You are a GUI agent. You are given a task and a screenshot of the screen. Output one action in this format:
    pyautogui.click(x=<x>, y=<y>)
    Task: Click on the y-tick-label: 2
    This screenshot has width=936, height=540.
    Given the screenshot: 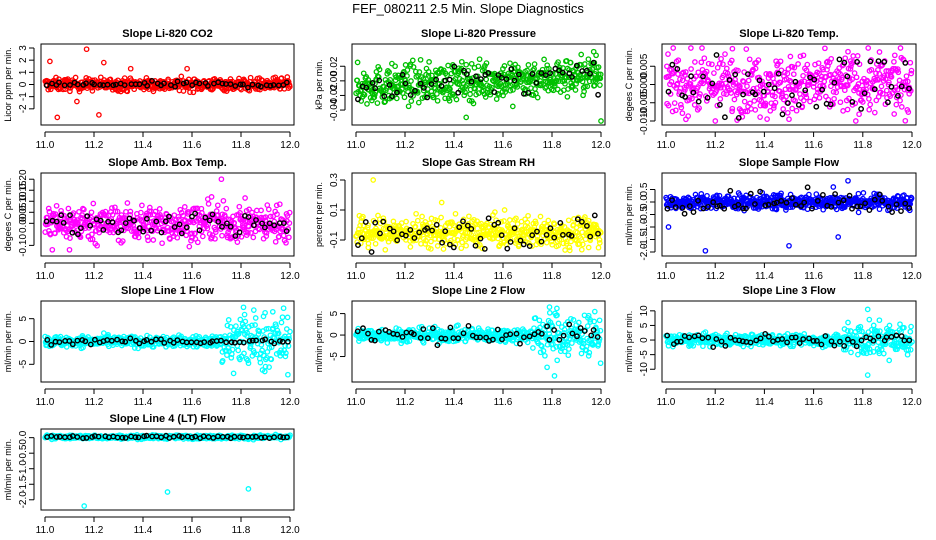 What is the action you would take?
    pyautogui.click(x=23, y=60)
    